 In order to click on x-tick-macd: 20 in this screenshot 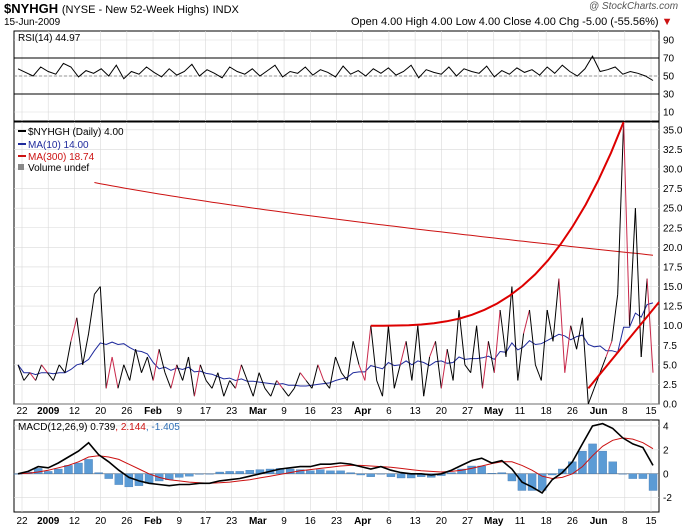, I will do `click(442, 521)`.